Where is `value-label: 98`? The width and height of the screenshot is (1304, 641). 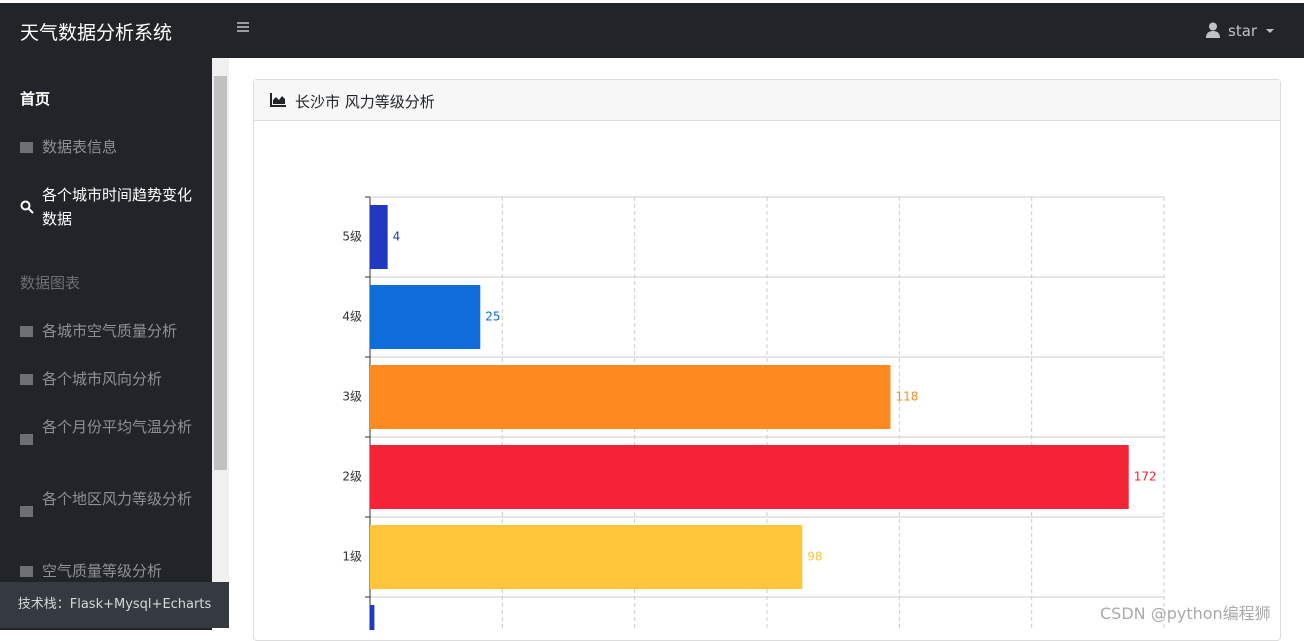
value-label: 98 is located at coordinates (814, 557).